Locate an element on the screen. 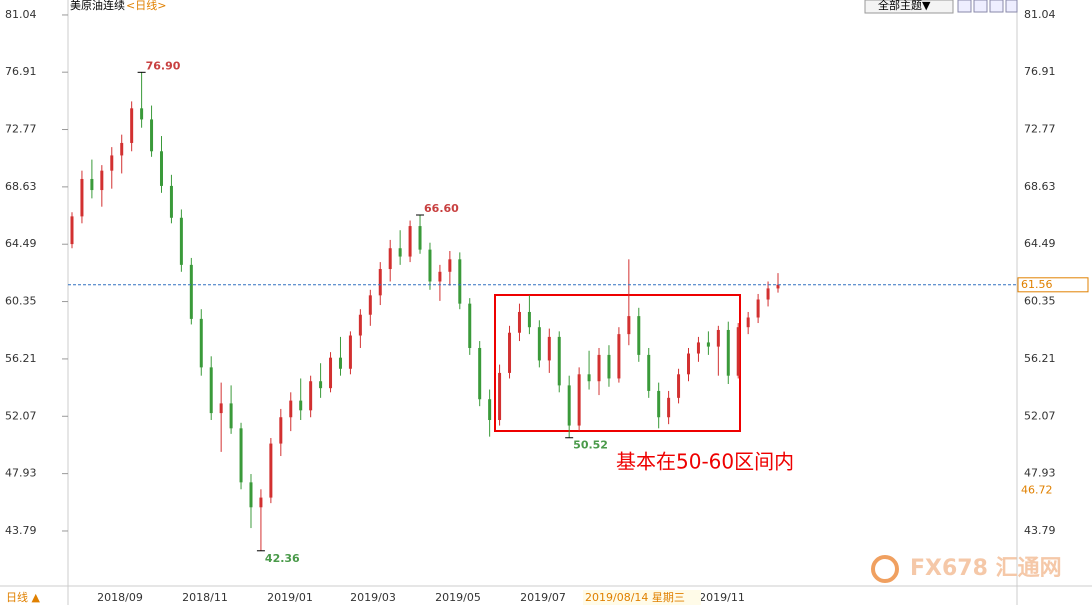 The image size is (1092, 605). theme-button is located at coordinates (909, 7).